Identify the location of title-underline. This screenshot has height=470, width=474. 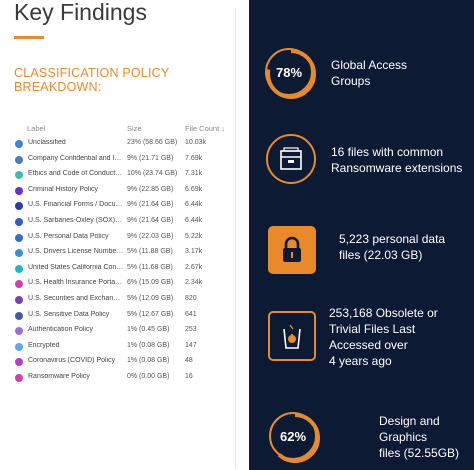
(29, 37).